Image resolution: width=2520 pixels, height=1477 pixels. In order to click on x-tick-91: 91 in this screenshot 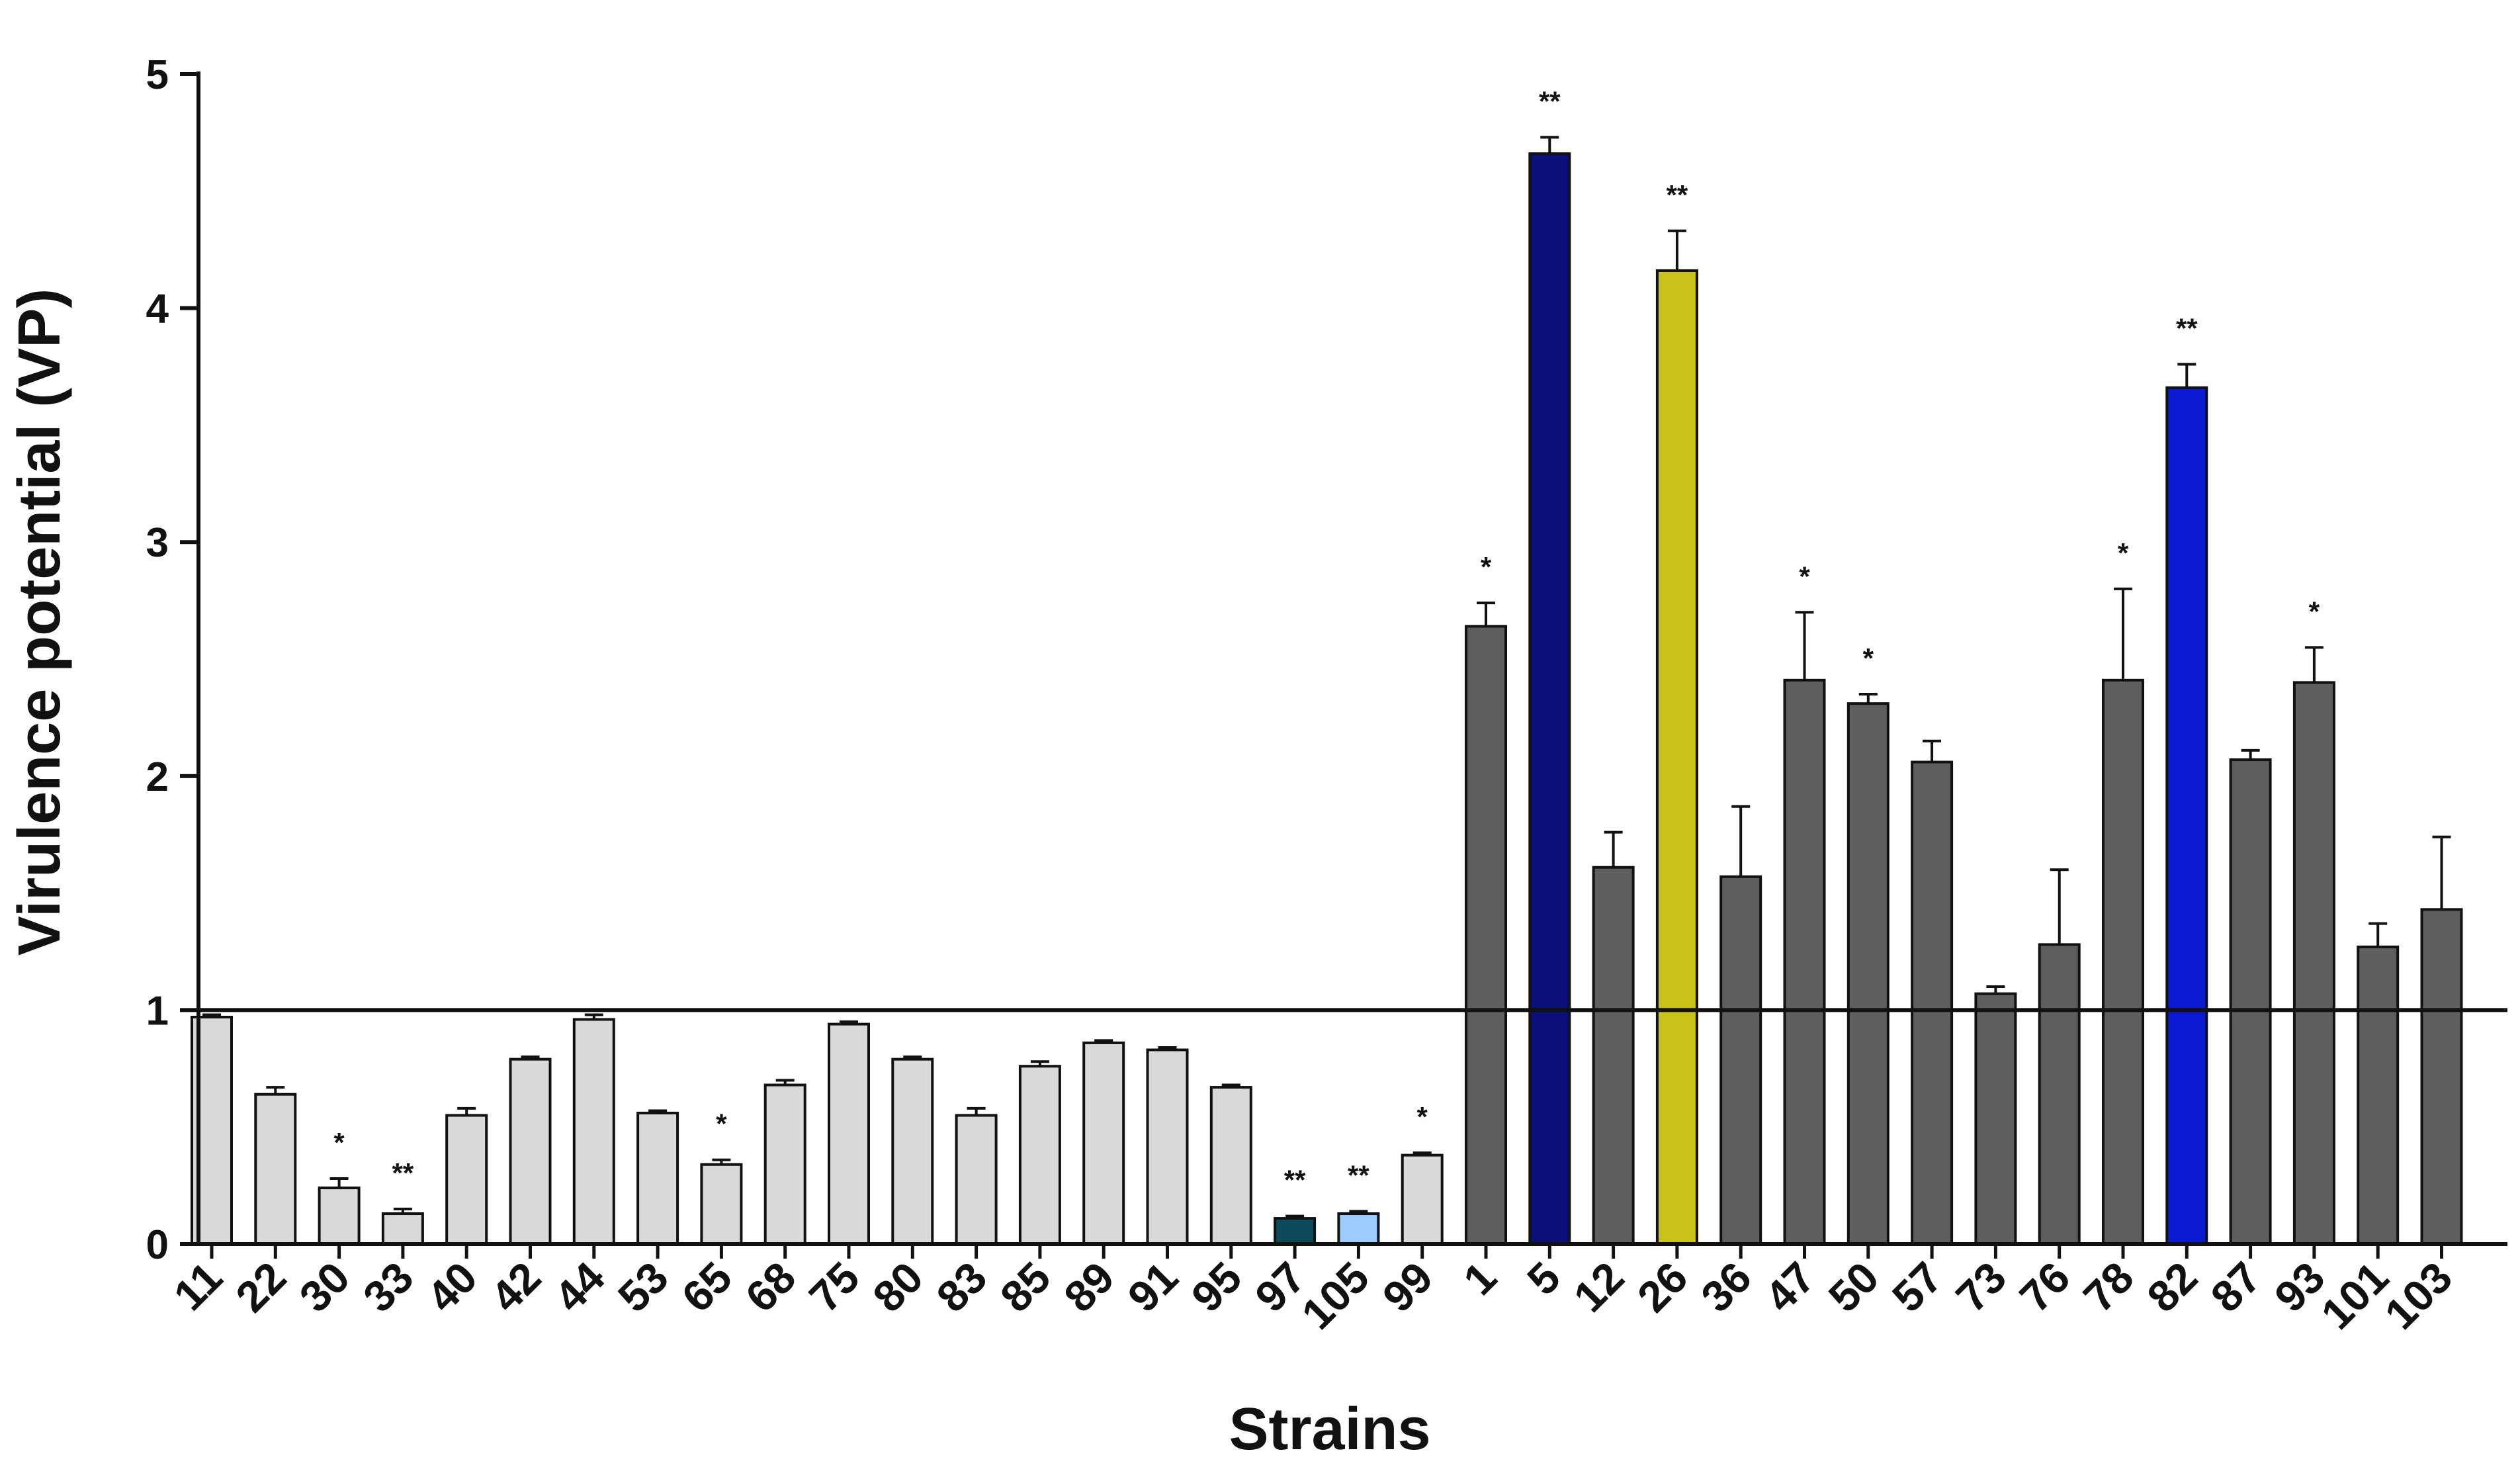, I will do `click(1152, 1287)`.